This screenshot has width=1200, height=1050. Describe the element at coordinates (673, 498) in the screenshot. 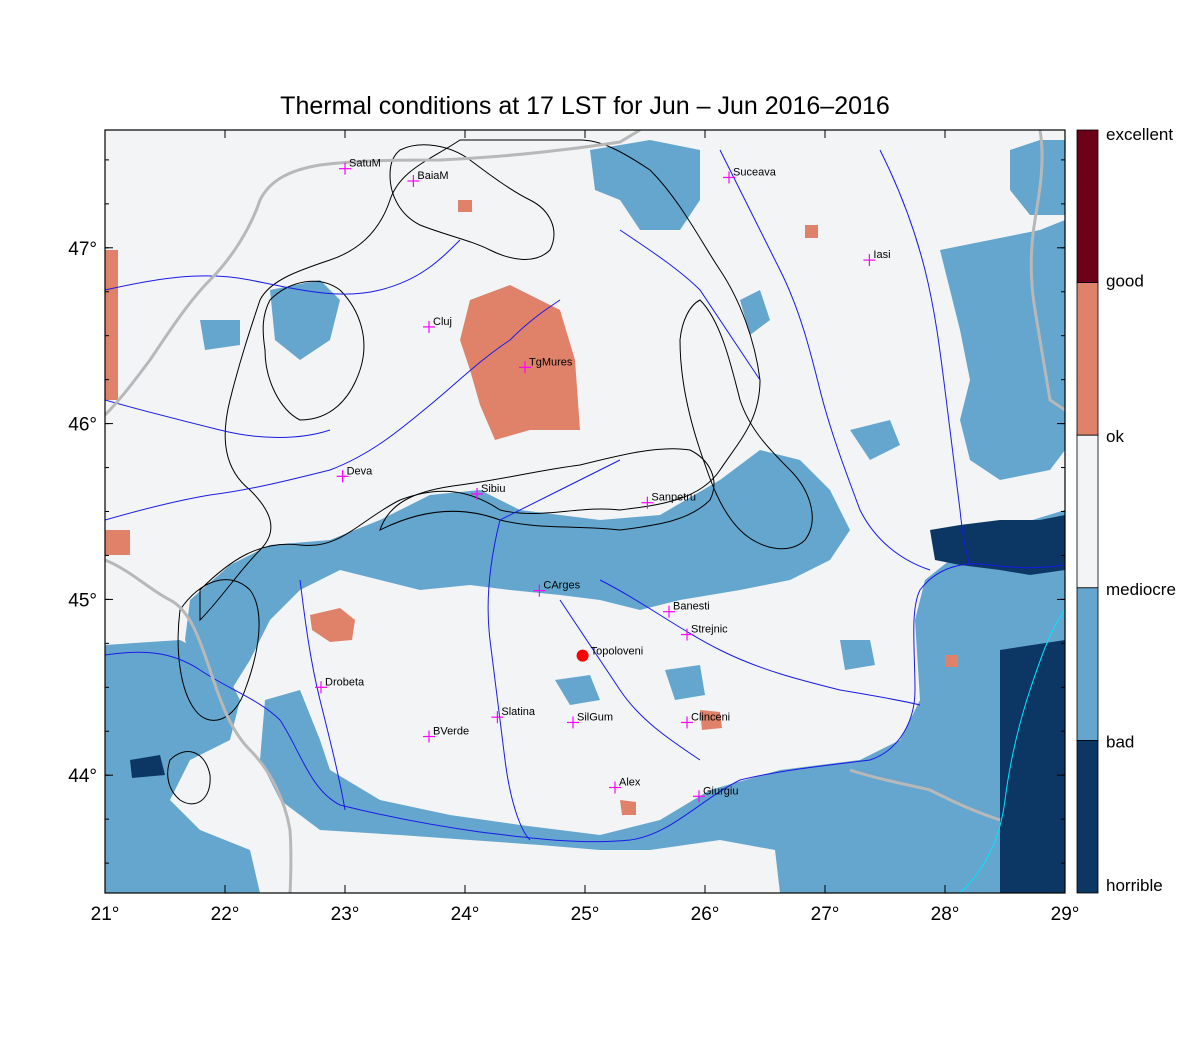

I see `city-label: Sanpetru` at that location.